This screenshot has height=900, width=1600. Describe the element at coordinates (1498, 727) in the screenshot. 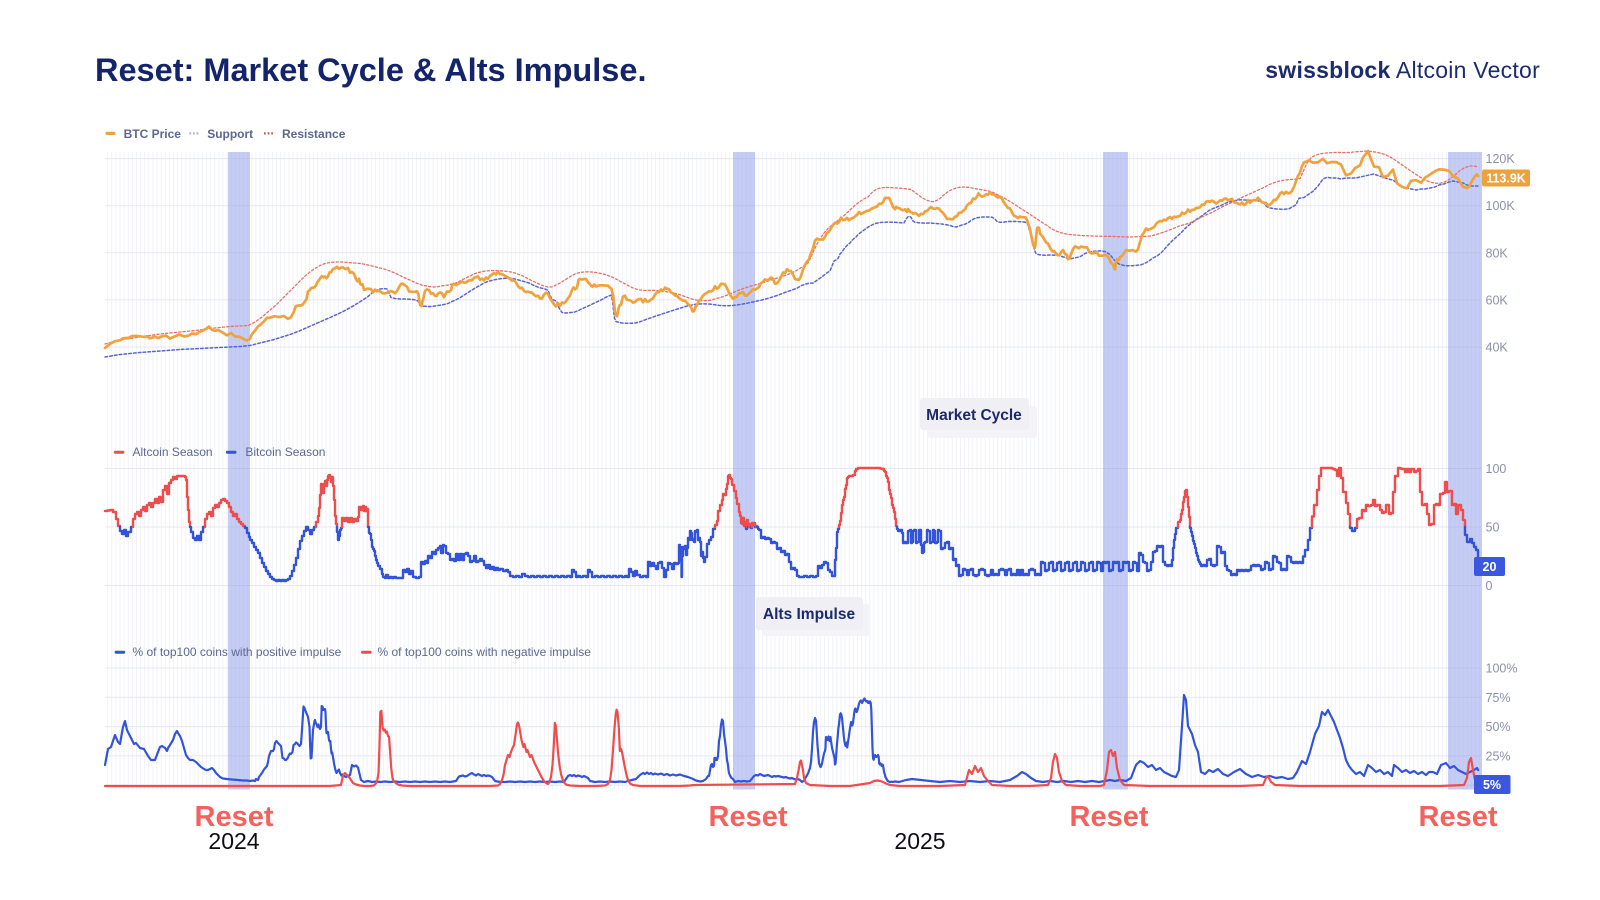

I see `svg-text: 50%` at that location.